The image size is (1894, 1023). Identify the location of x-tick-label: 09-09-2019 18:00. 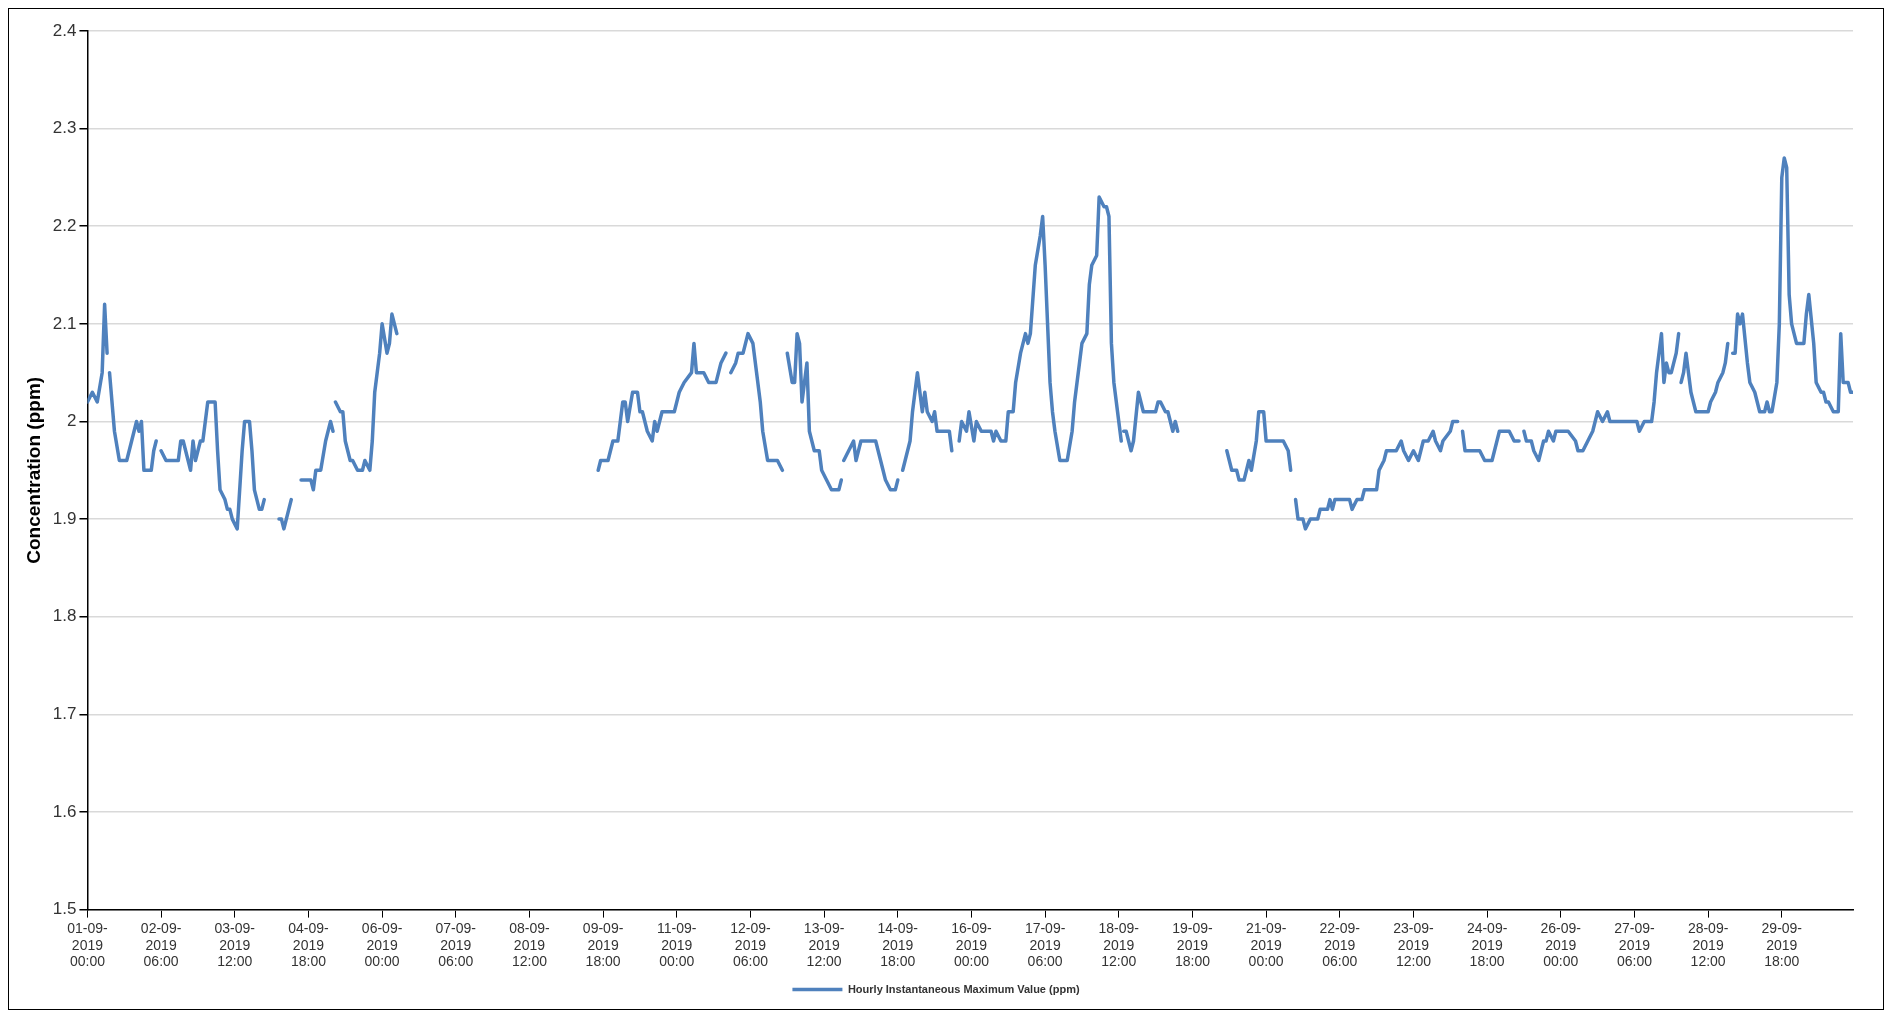
(603, 944).